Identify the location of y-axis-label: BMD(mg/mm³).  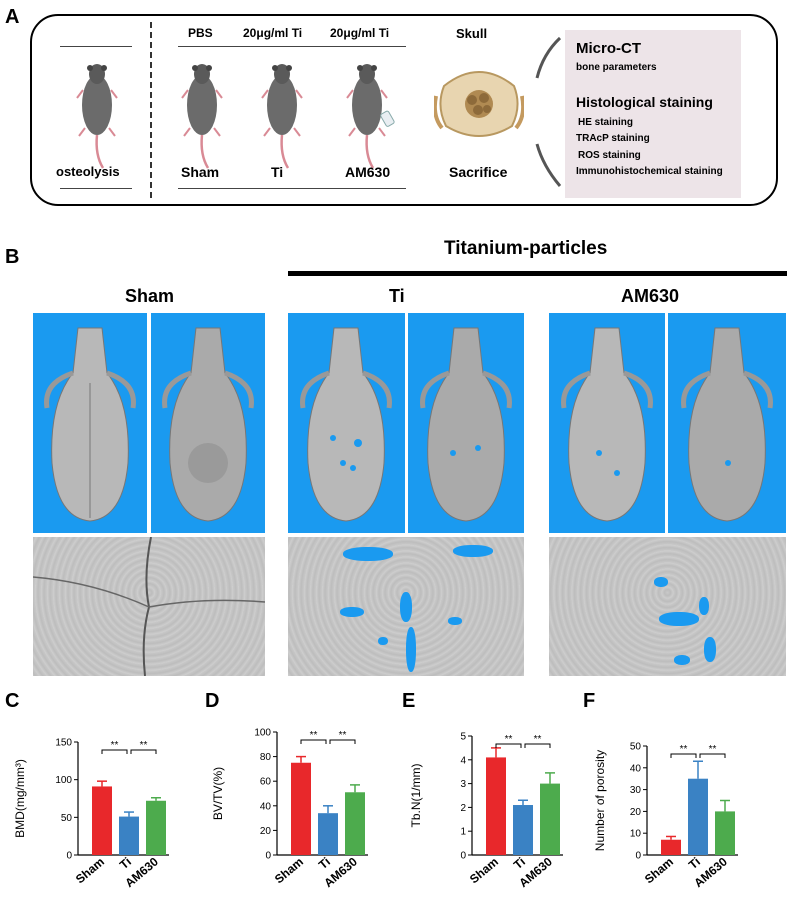
(20, 798).